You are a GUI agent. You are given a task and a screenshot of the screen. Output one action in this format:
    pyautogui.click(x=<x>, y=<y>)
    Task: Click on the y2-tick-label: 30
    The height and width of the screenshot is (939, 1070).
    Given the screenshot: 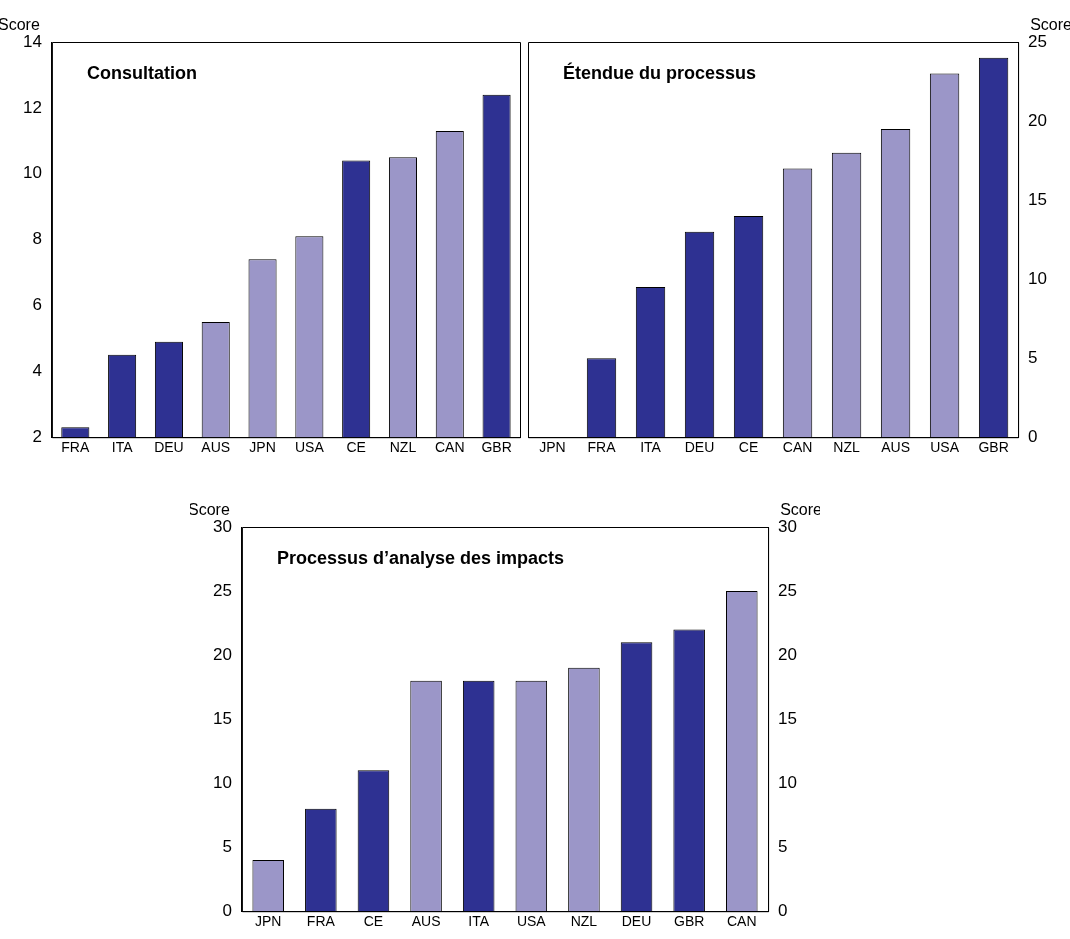 What is the action you would take?
    pyautogui.click(x=788, y=526)
    